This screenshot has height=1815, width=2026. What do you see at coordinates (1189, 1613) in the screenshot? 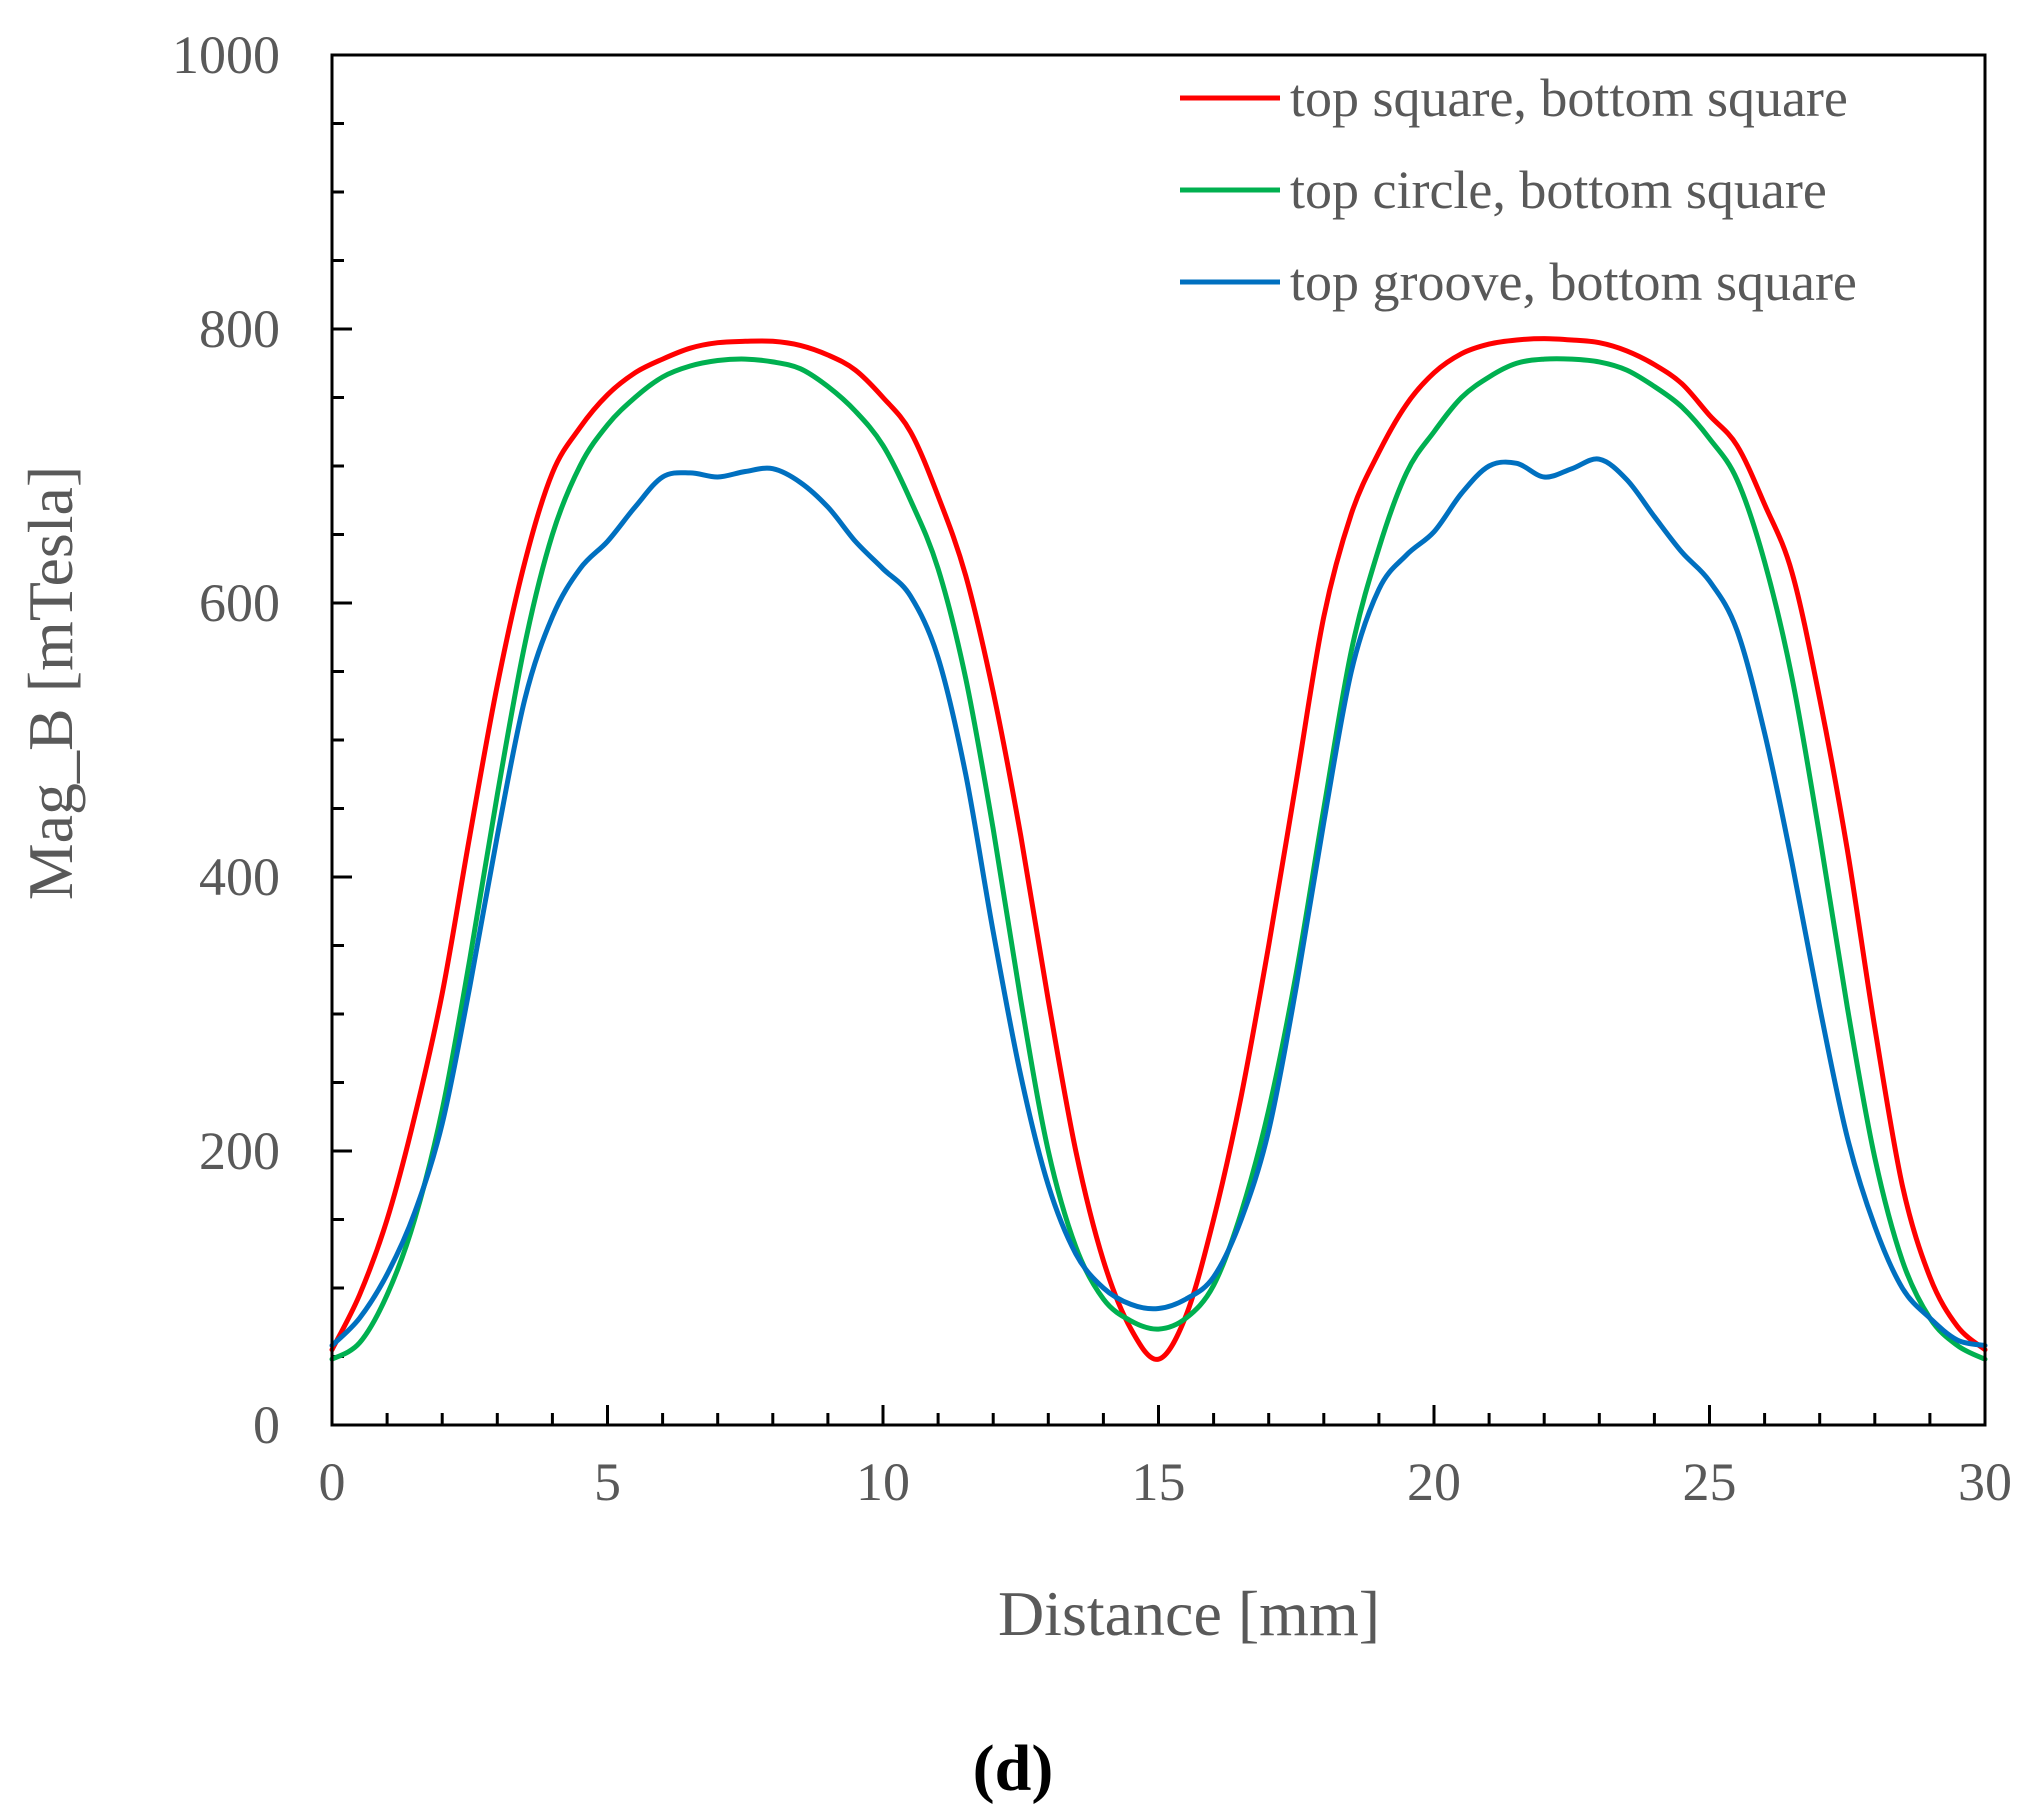
I see `x-axis-label: Distance [mm]` at bounding box center [1189, 1613].